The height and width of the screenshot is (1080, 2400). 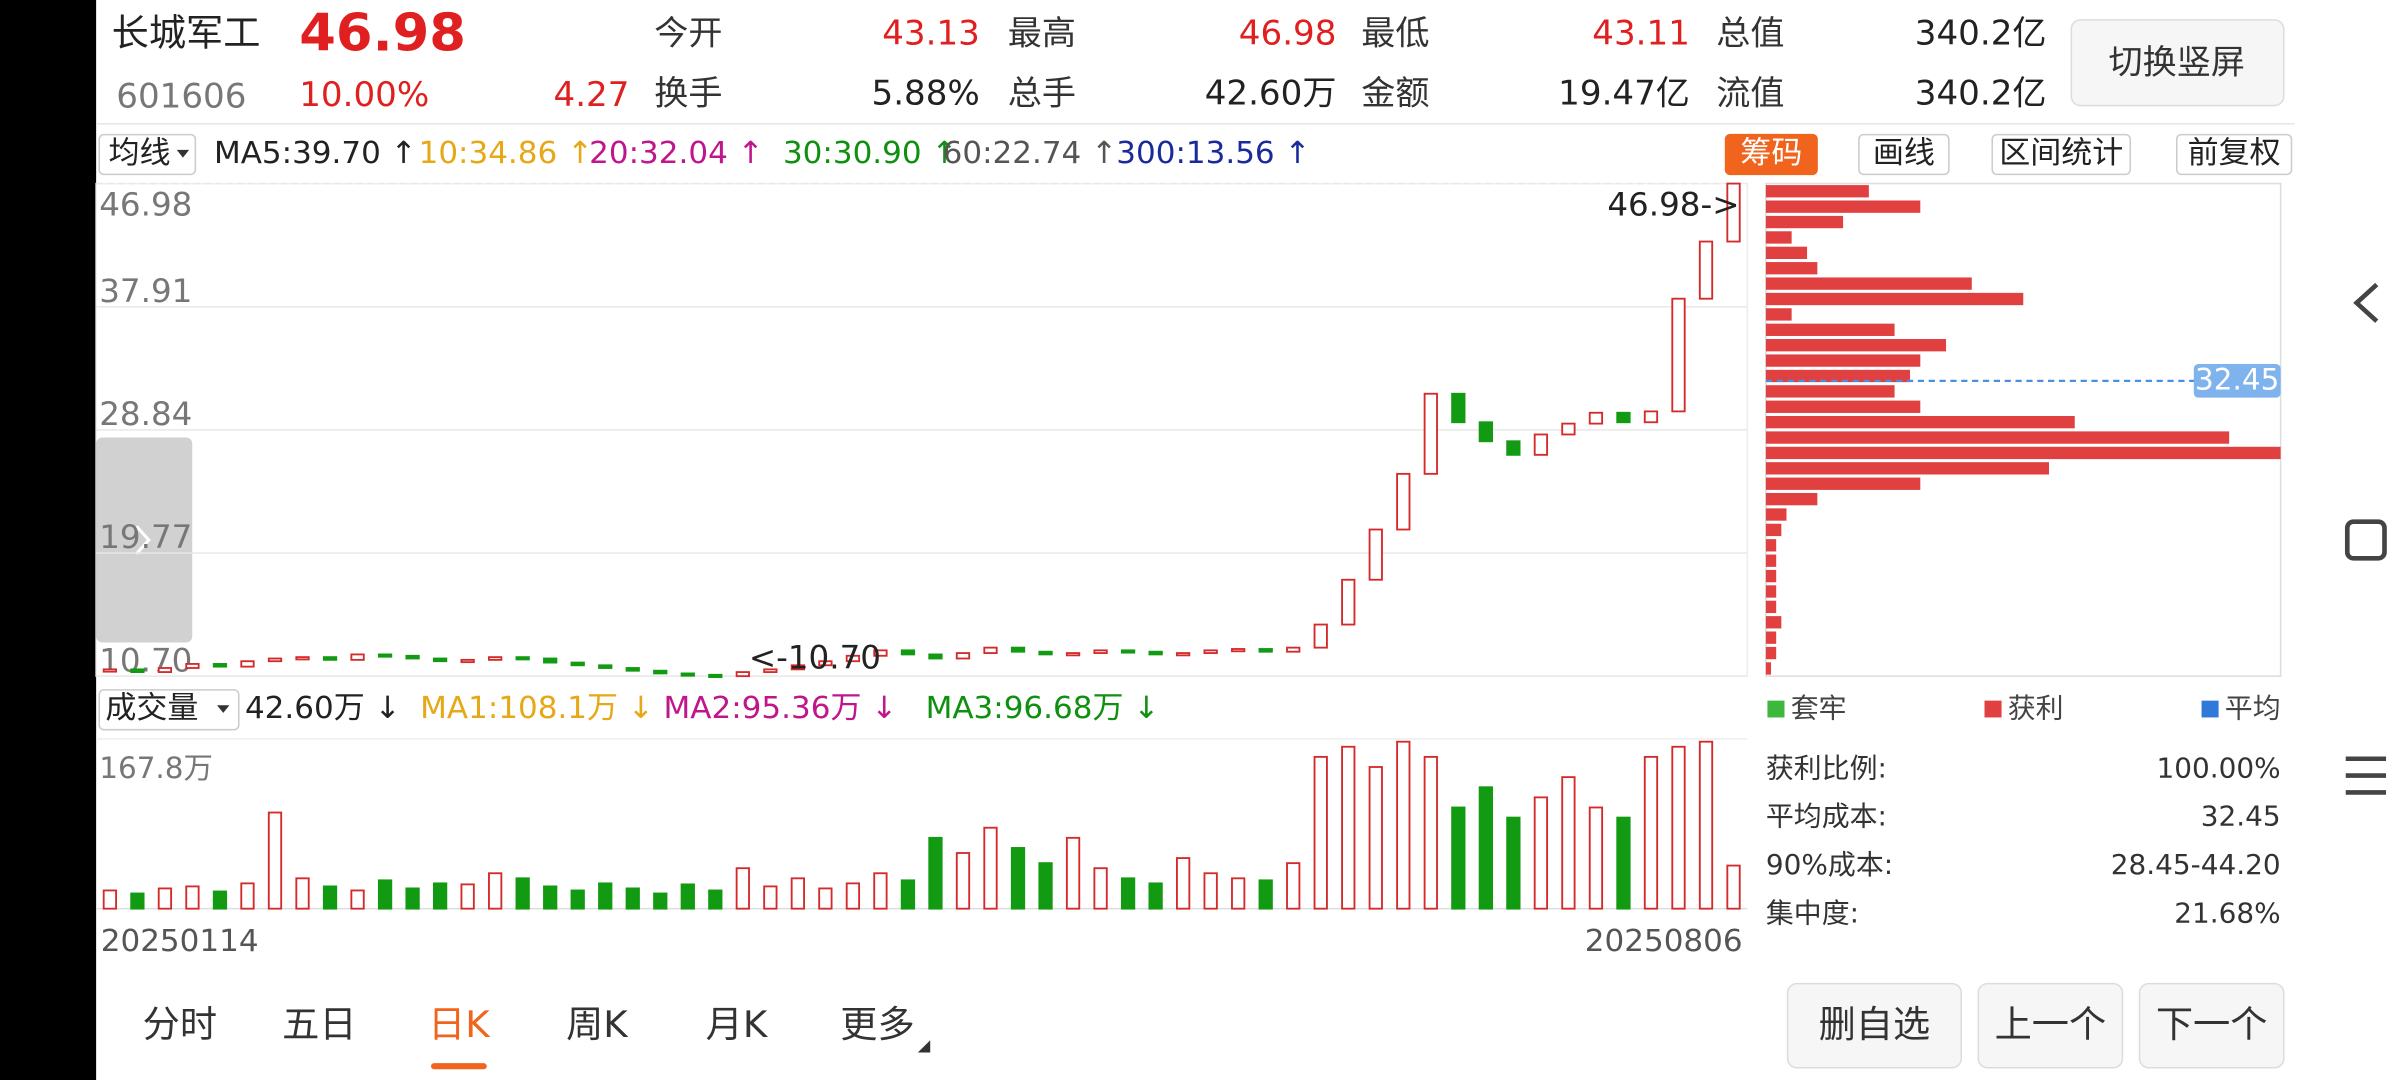 What do you see at coordinates (183, 153) in the screenshot?
I see `dropdown-arrow` at bounding box center [183, 153].